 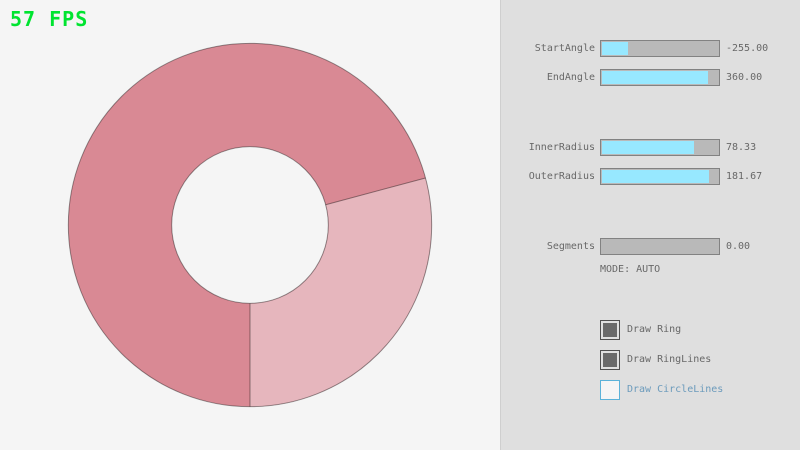 What do you see at coordinates (400, 176) in the screenshot?
I see `outer-radius-row: OuterRadius 181.67` at bounding box center [400, 176].